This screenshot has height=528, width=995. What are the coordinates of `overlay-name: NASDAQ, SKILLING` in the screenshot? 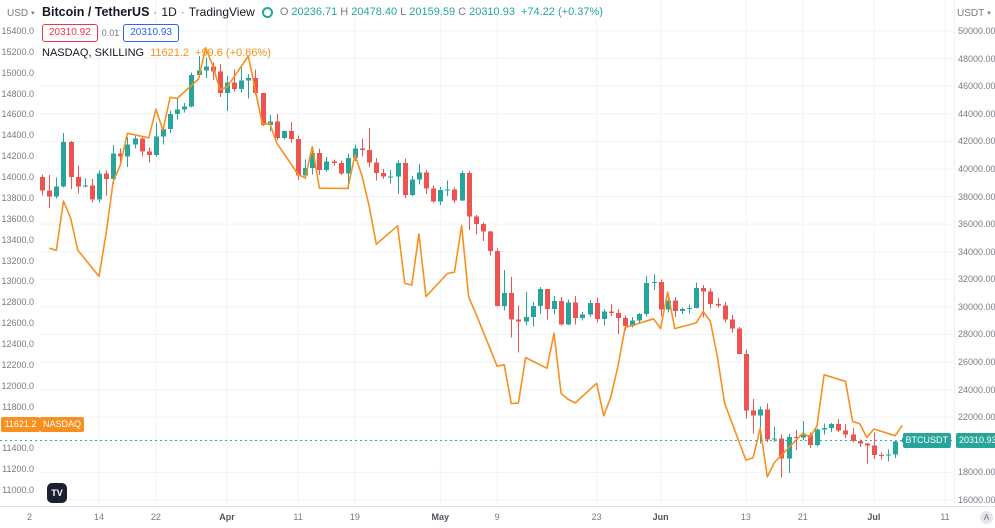 It's located at (93, 53).